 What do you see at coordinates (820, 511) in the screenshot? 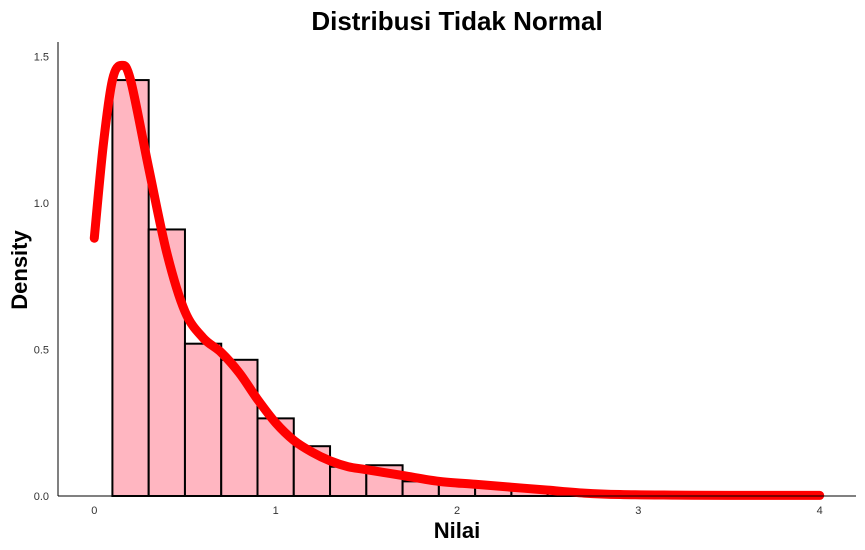
I see `x-tick-label: 4` at bounding box center [820, 511].